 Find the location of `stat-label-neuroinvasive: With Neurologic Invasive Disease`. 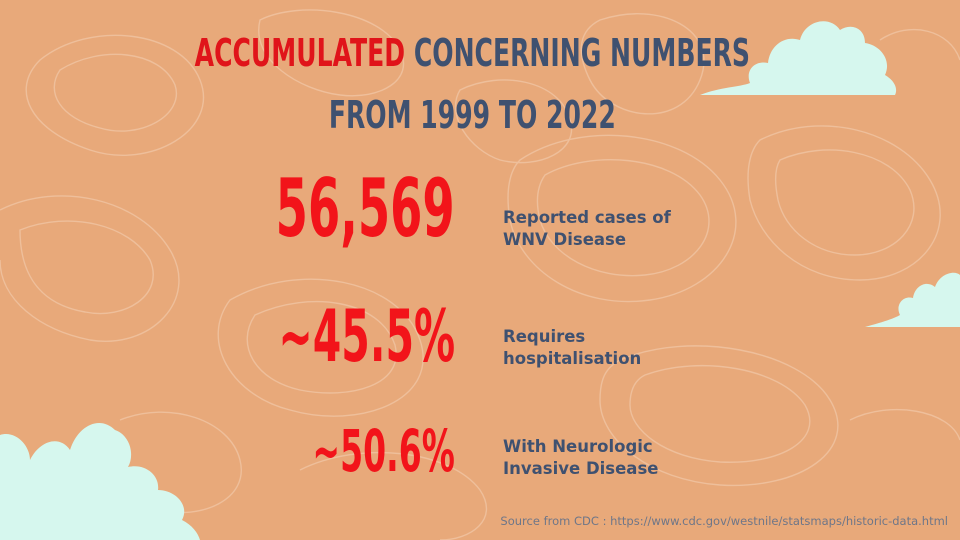

stat-label-neuroinvasive: With Neurologic Invasive Disease is located at coordinates (613, 458).